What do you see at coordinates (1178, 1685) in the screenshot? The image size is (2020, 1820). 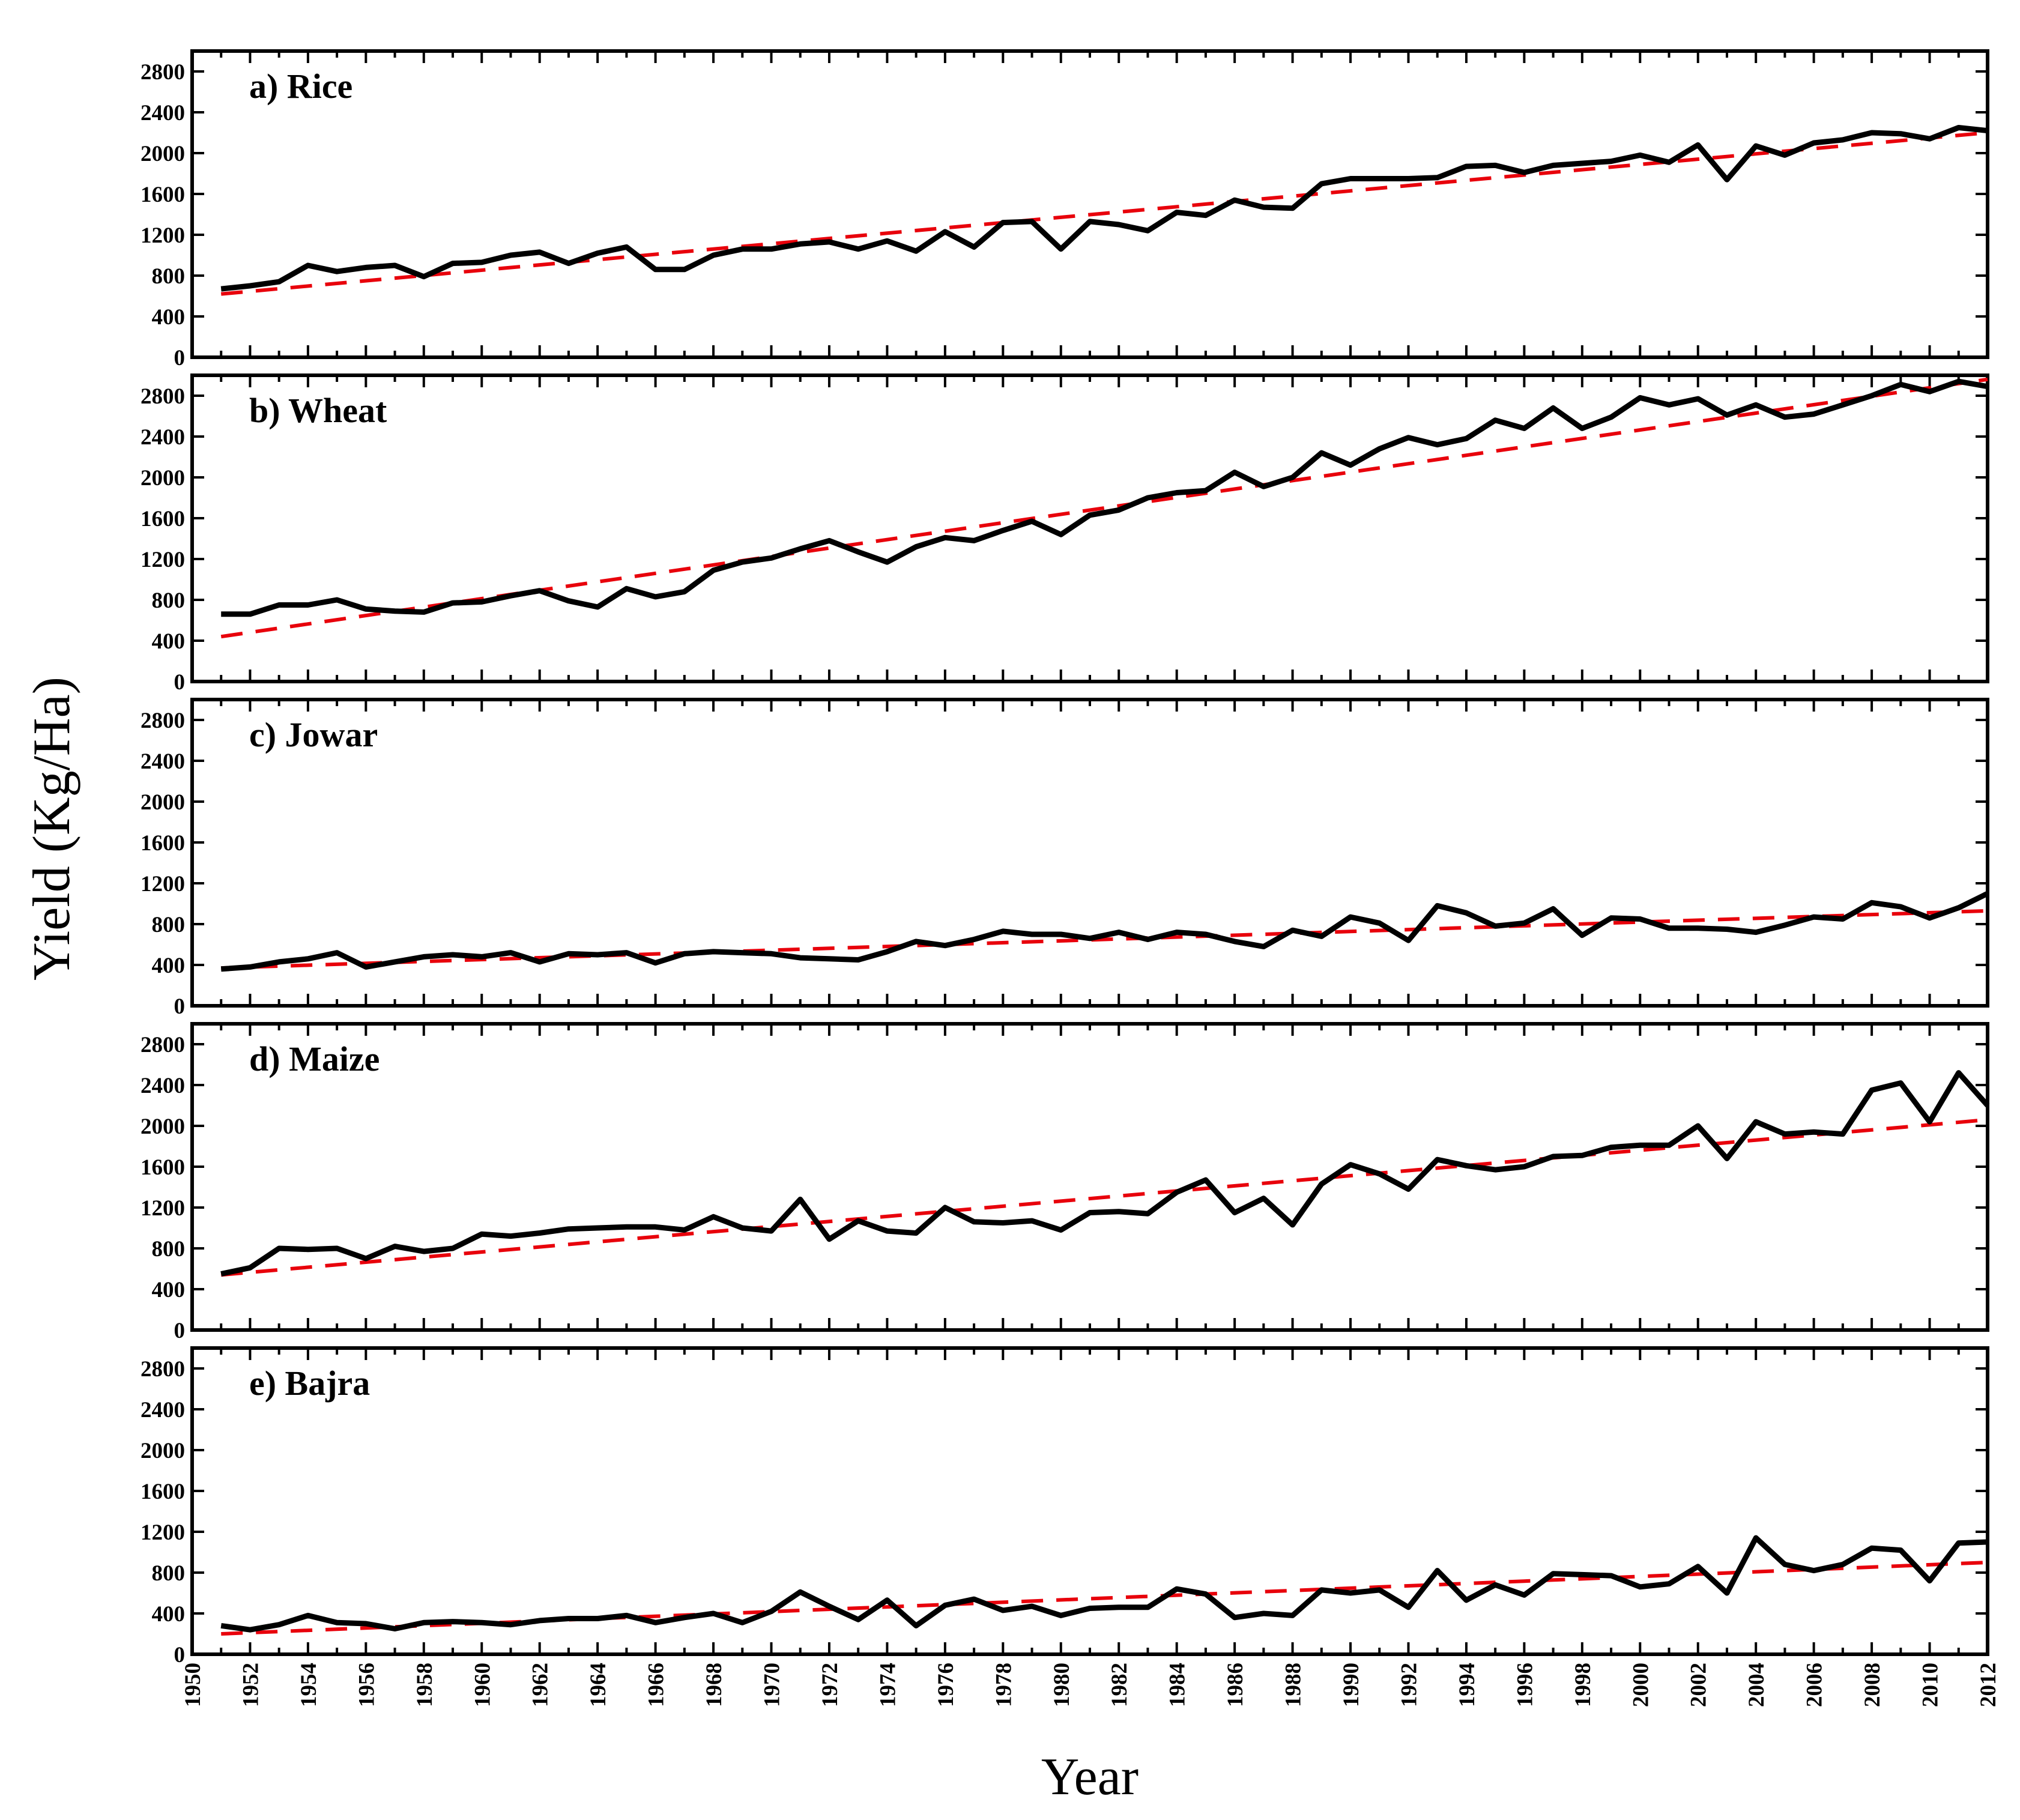 I see `x-tick-label: 1984` at bounding box center [1178, 1685].